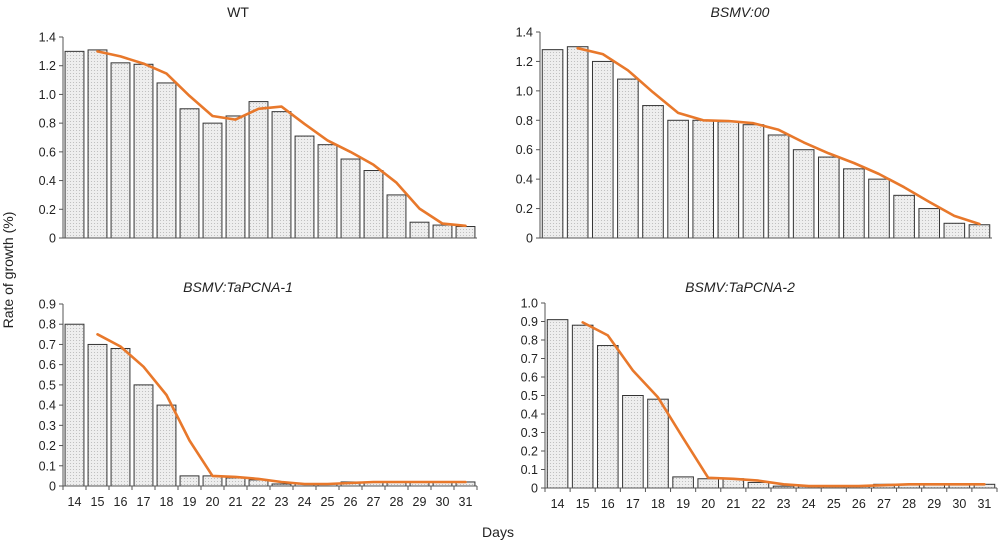 This screenshot has height=542, width=1000. What do you see at coordinates (834, 504) in the screenshot?
I see `x-tick-label: 25` at bounding box center [834, 504].